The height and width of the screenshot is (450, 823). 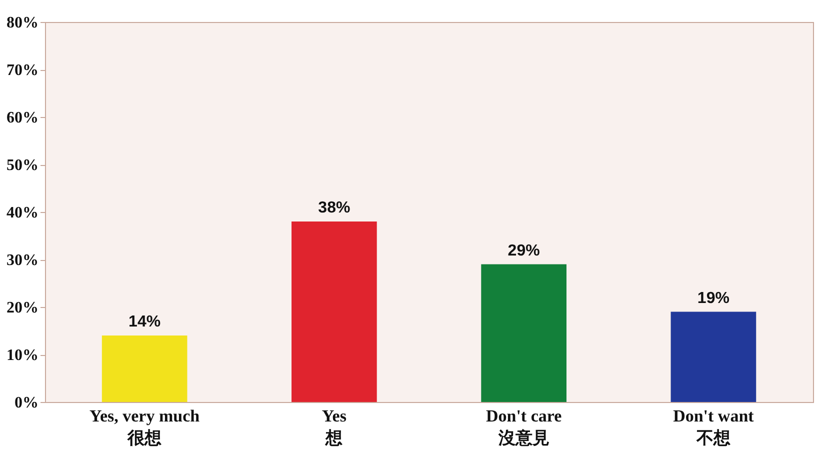 I want to click on y-tick-label: 40%, so click(x=22, y=213).